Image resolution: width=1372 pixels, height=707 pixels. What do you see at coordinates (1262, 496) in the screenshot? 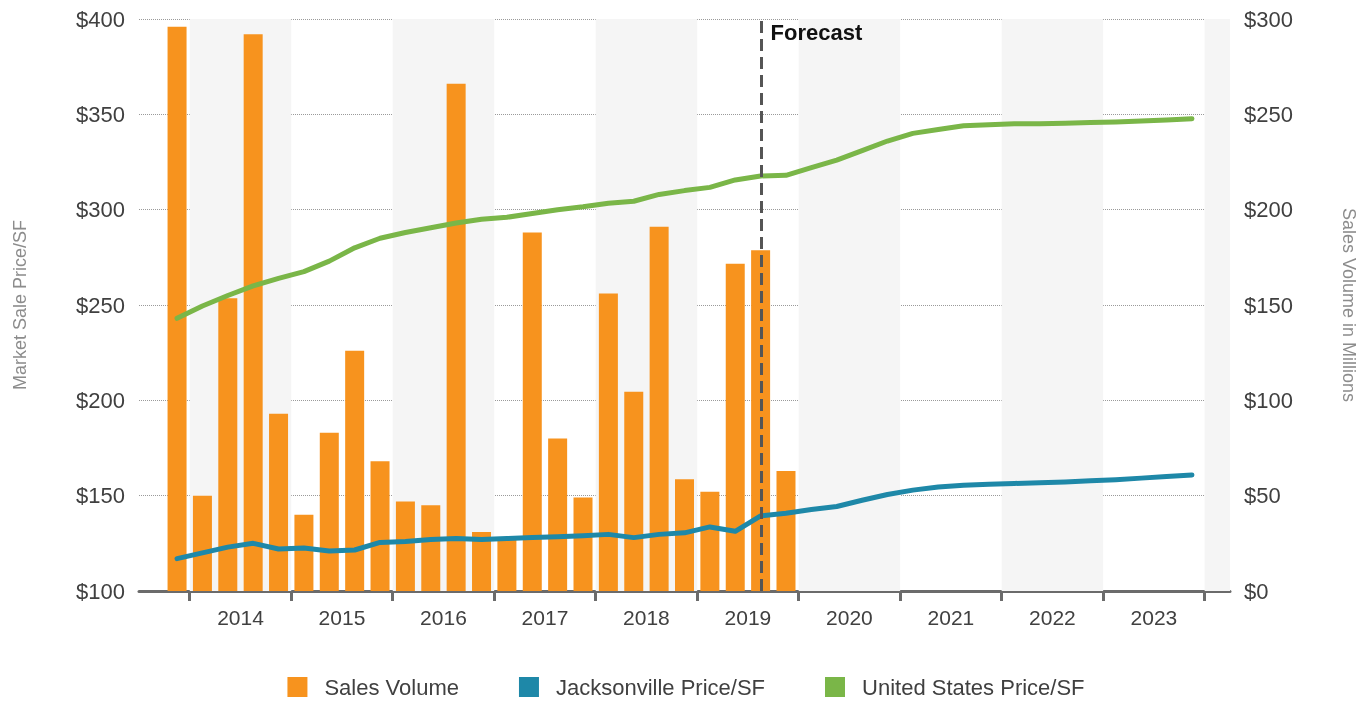
I see `y2-tick-label: $50` at bounding box center [1262, 496].